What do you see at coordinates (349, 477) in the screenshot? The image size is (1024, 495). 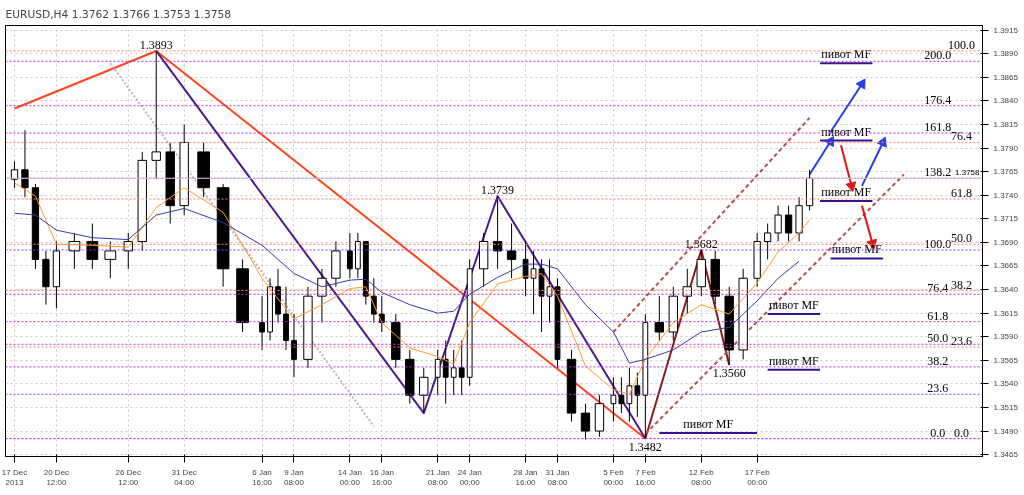 I see `x-tick-label: 14 Jan 00:00` at bounding box center [349, 477].